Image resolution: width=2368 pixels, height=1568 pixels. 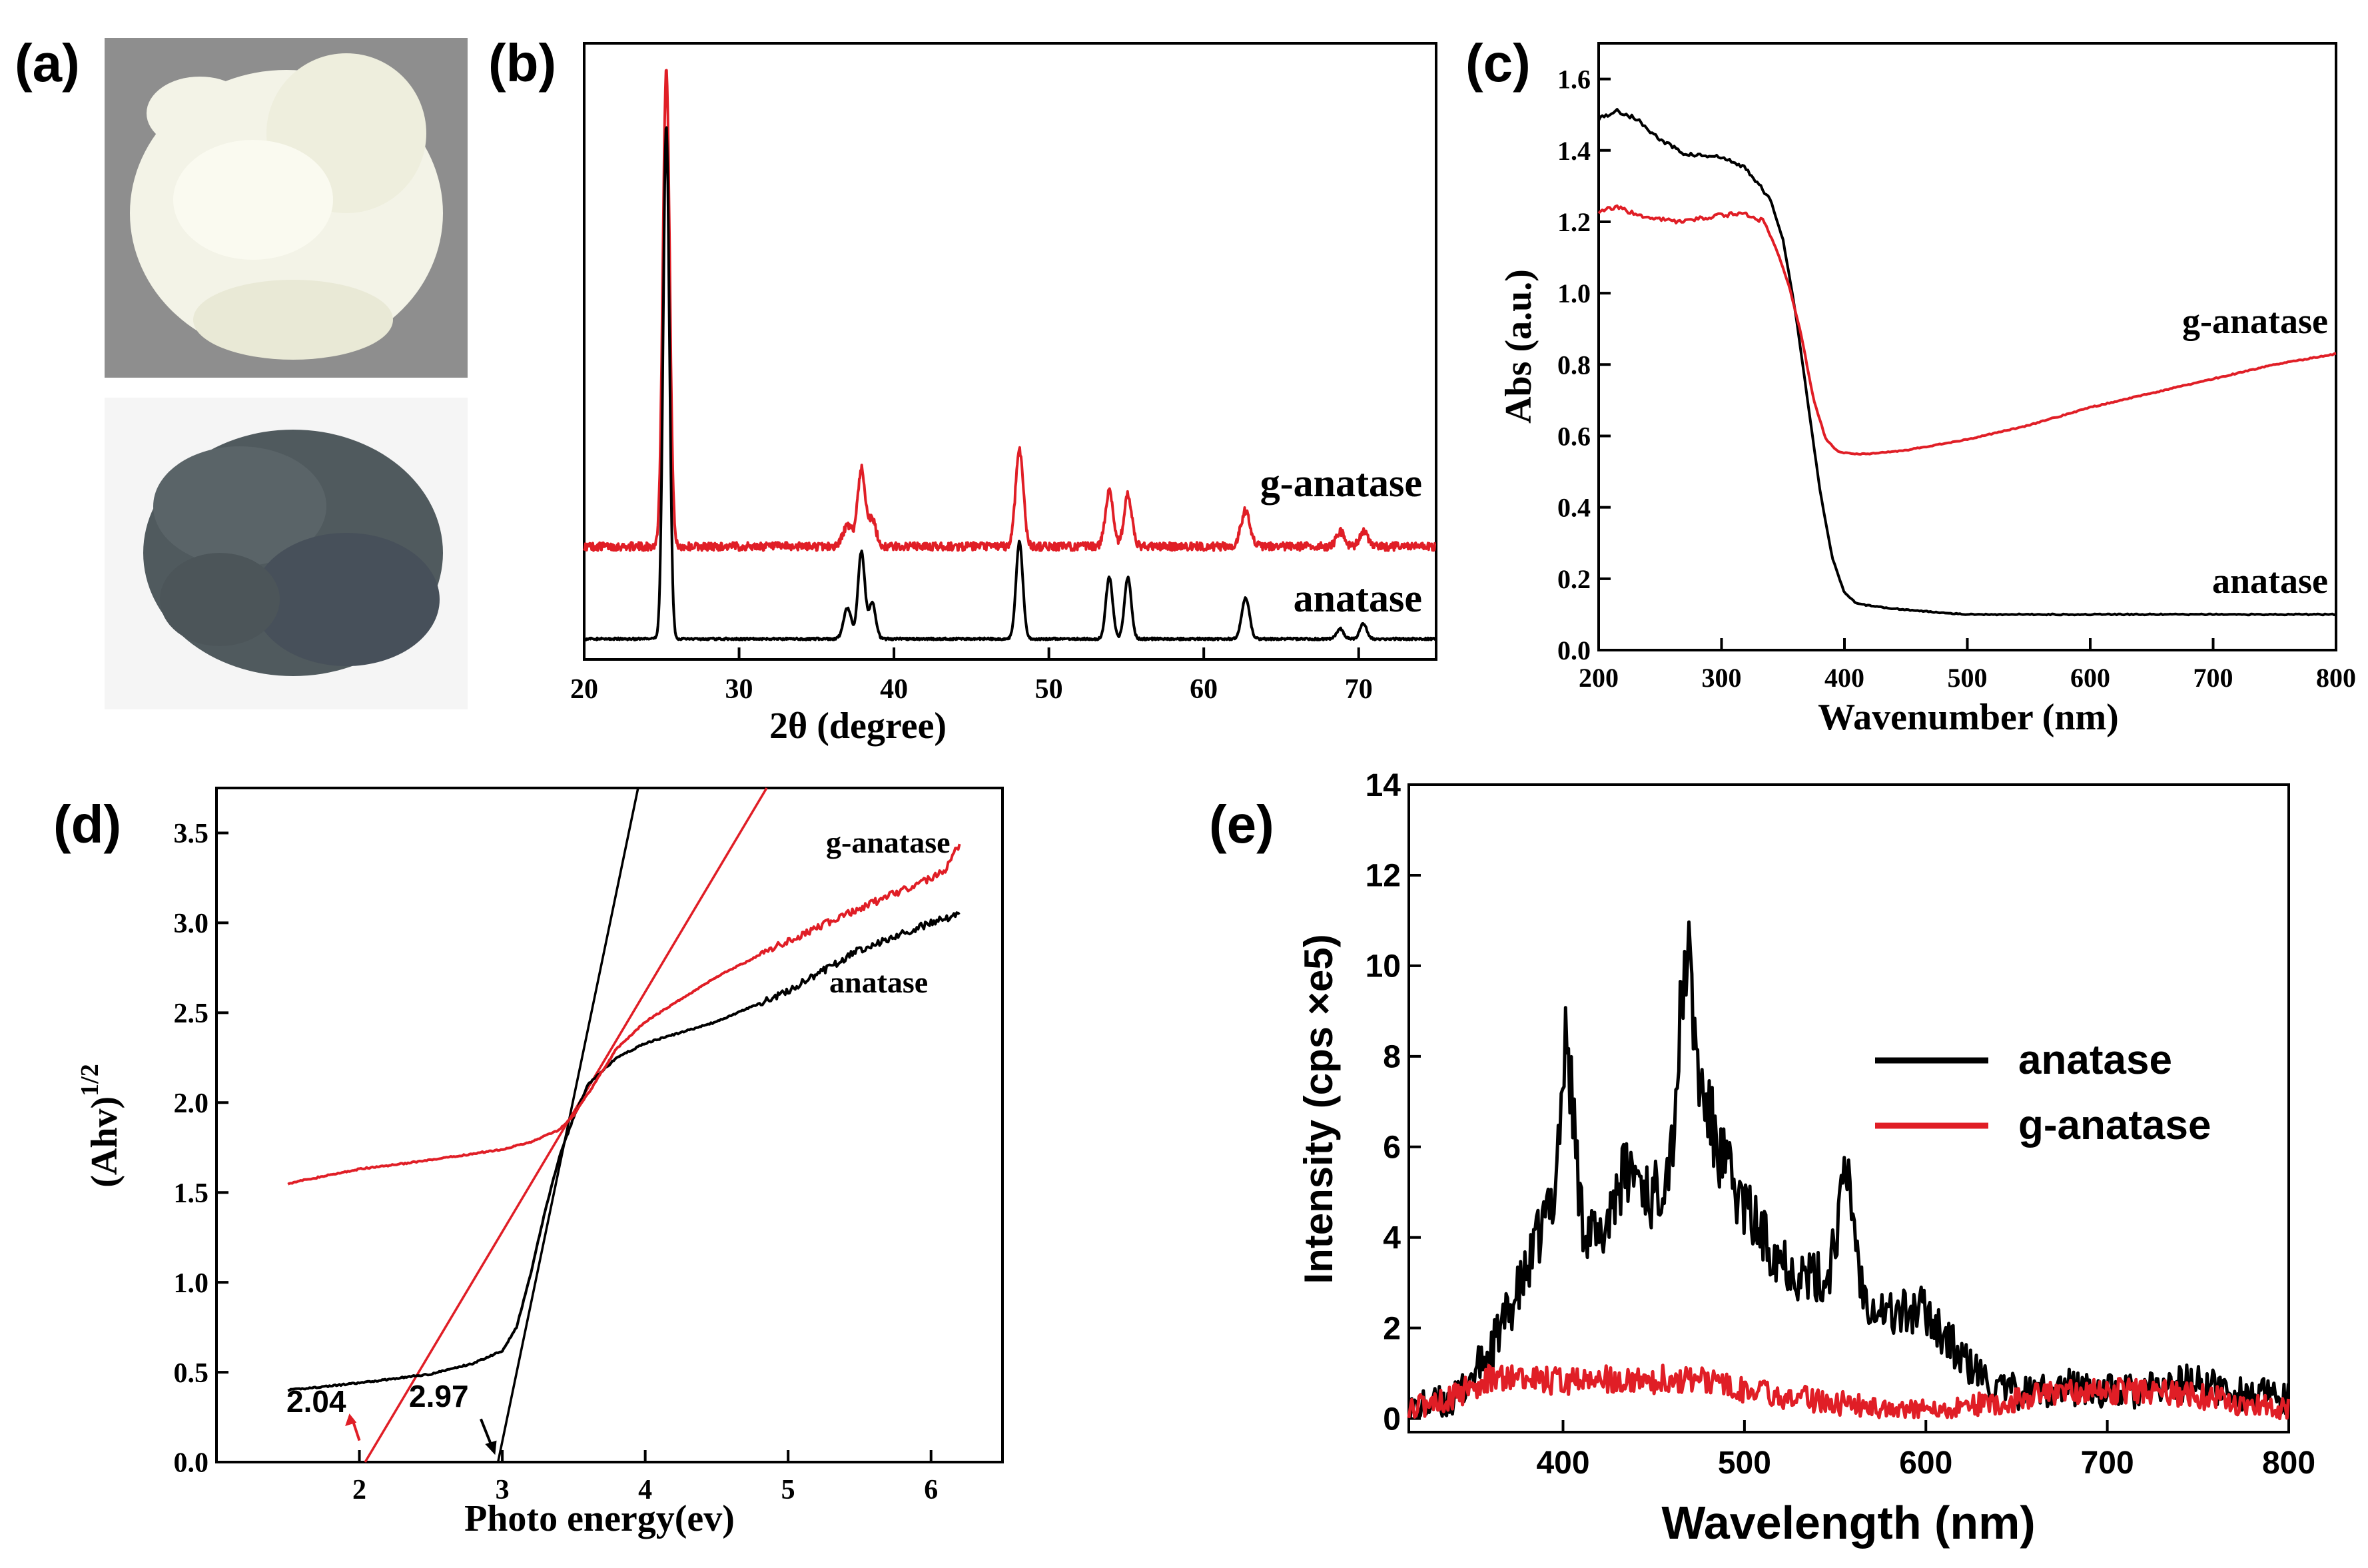 What do you see at coordinates (1968, 717) in the screenshot?
I see `x-axis-label-c: Wavenumber (nm)` at bounding box center [1968, 717].